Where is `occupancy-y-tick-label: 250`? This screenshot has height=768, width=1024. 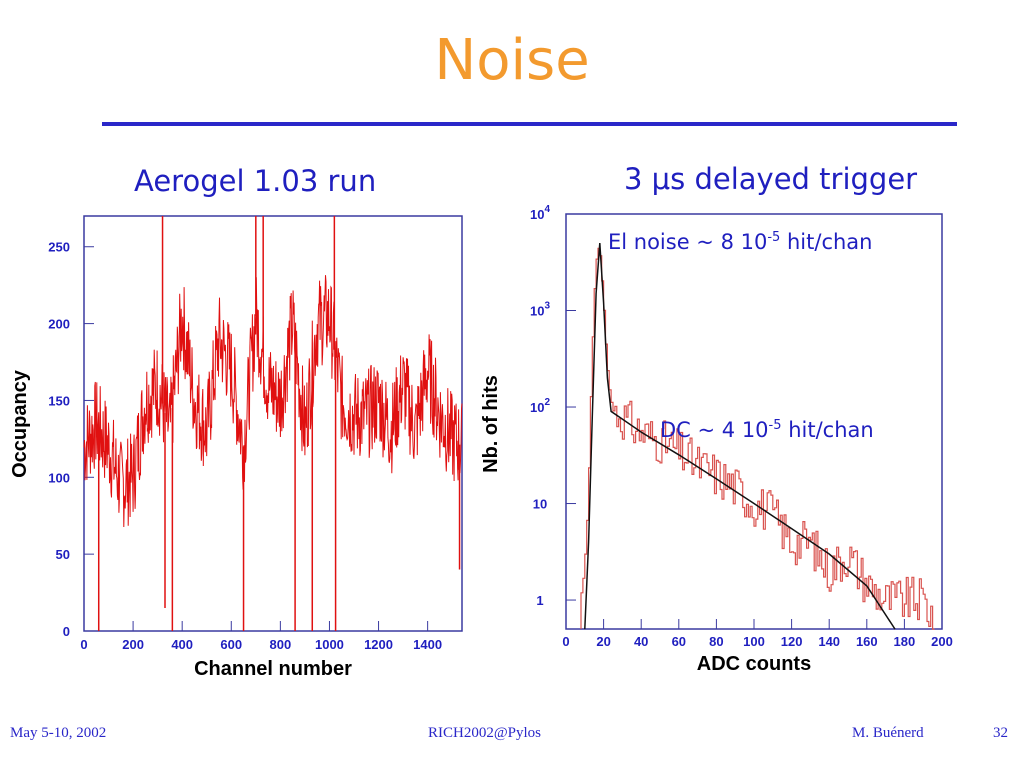
occupancy-y-tick-label: 250 is located at coordinates (59, 247).